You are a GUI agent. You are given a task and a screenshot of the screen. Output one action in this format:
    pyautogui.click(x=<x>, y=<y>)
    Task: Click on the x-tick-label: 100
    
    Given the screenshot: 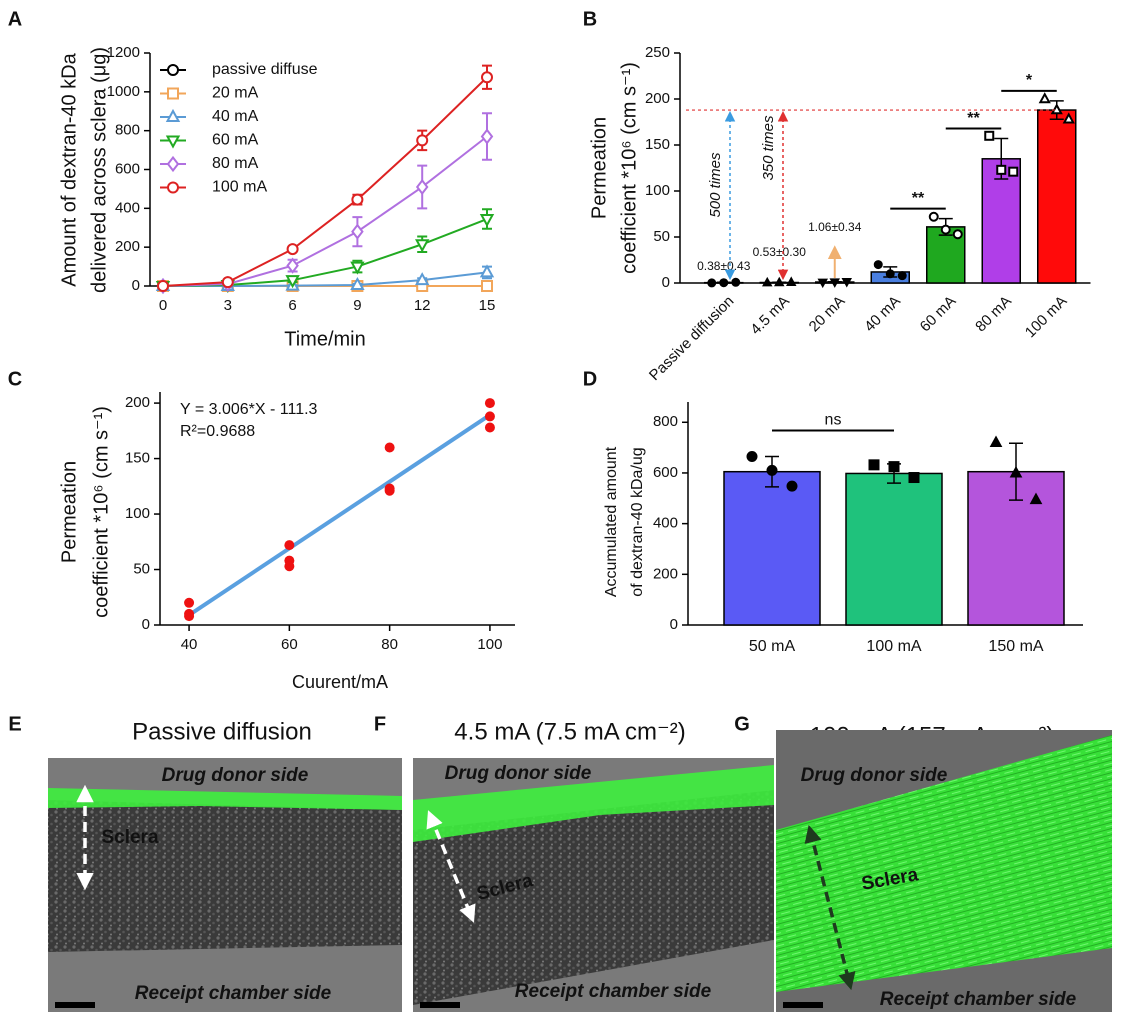 What is the action you would take?
    pyautogui.click(x=489, y=644)
    